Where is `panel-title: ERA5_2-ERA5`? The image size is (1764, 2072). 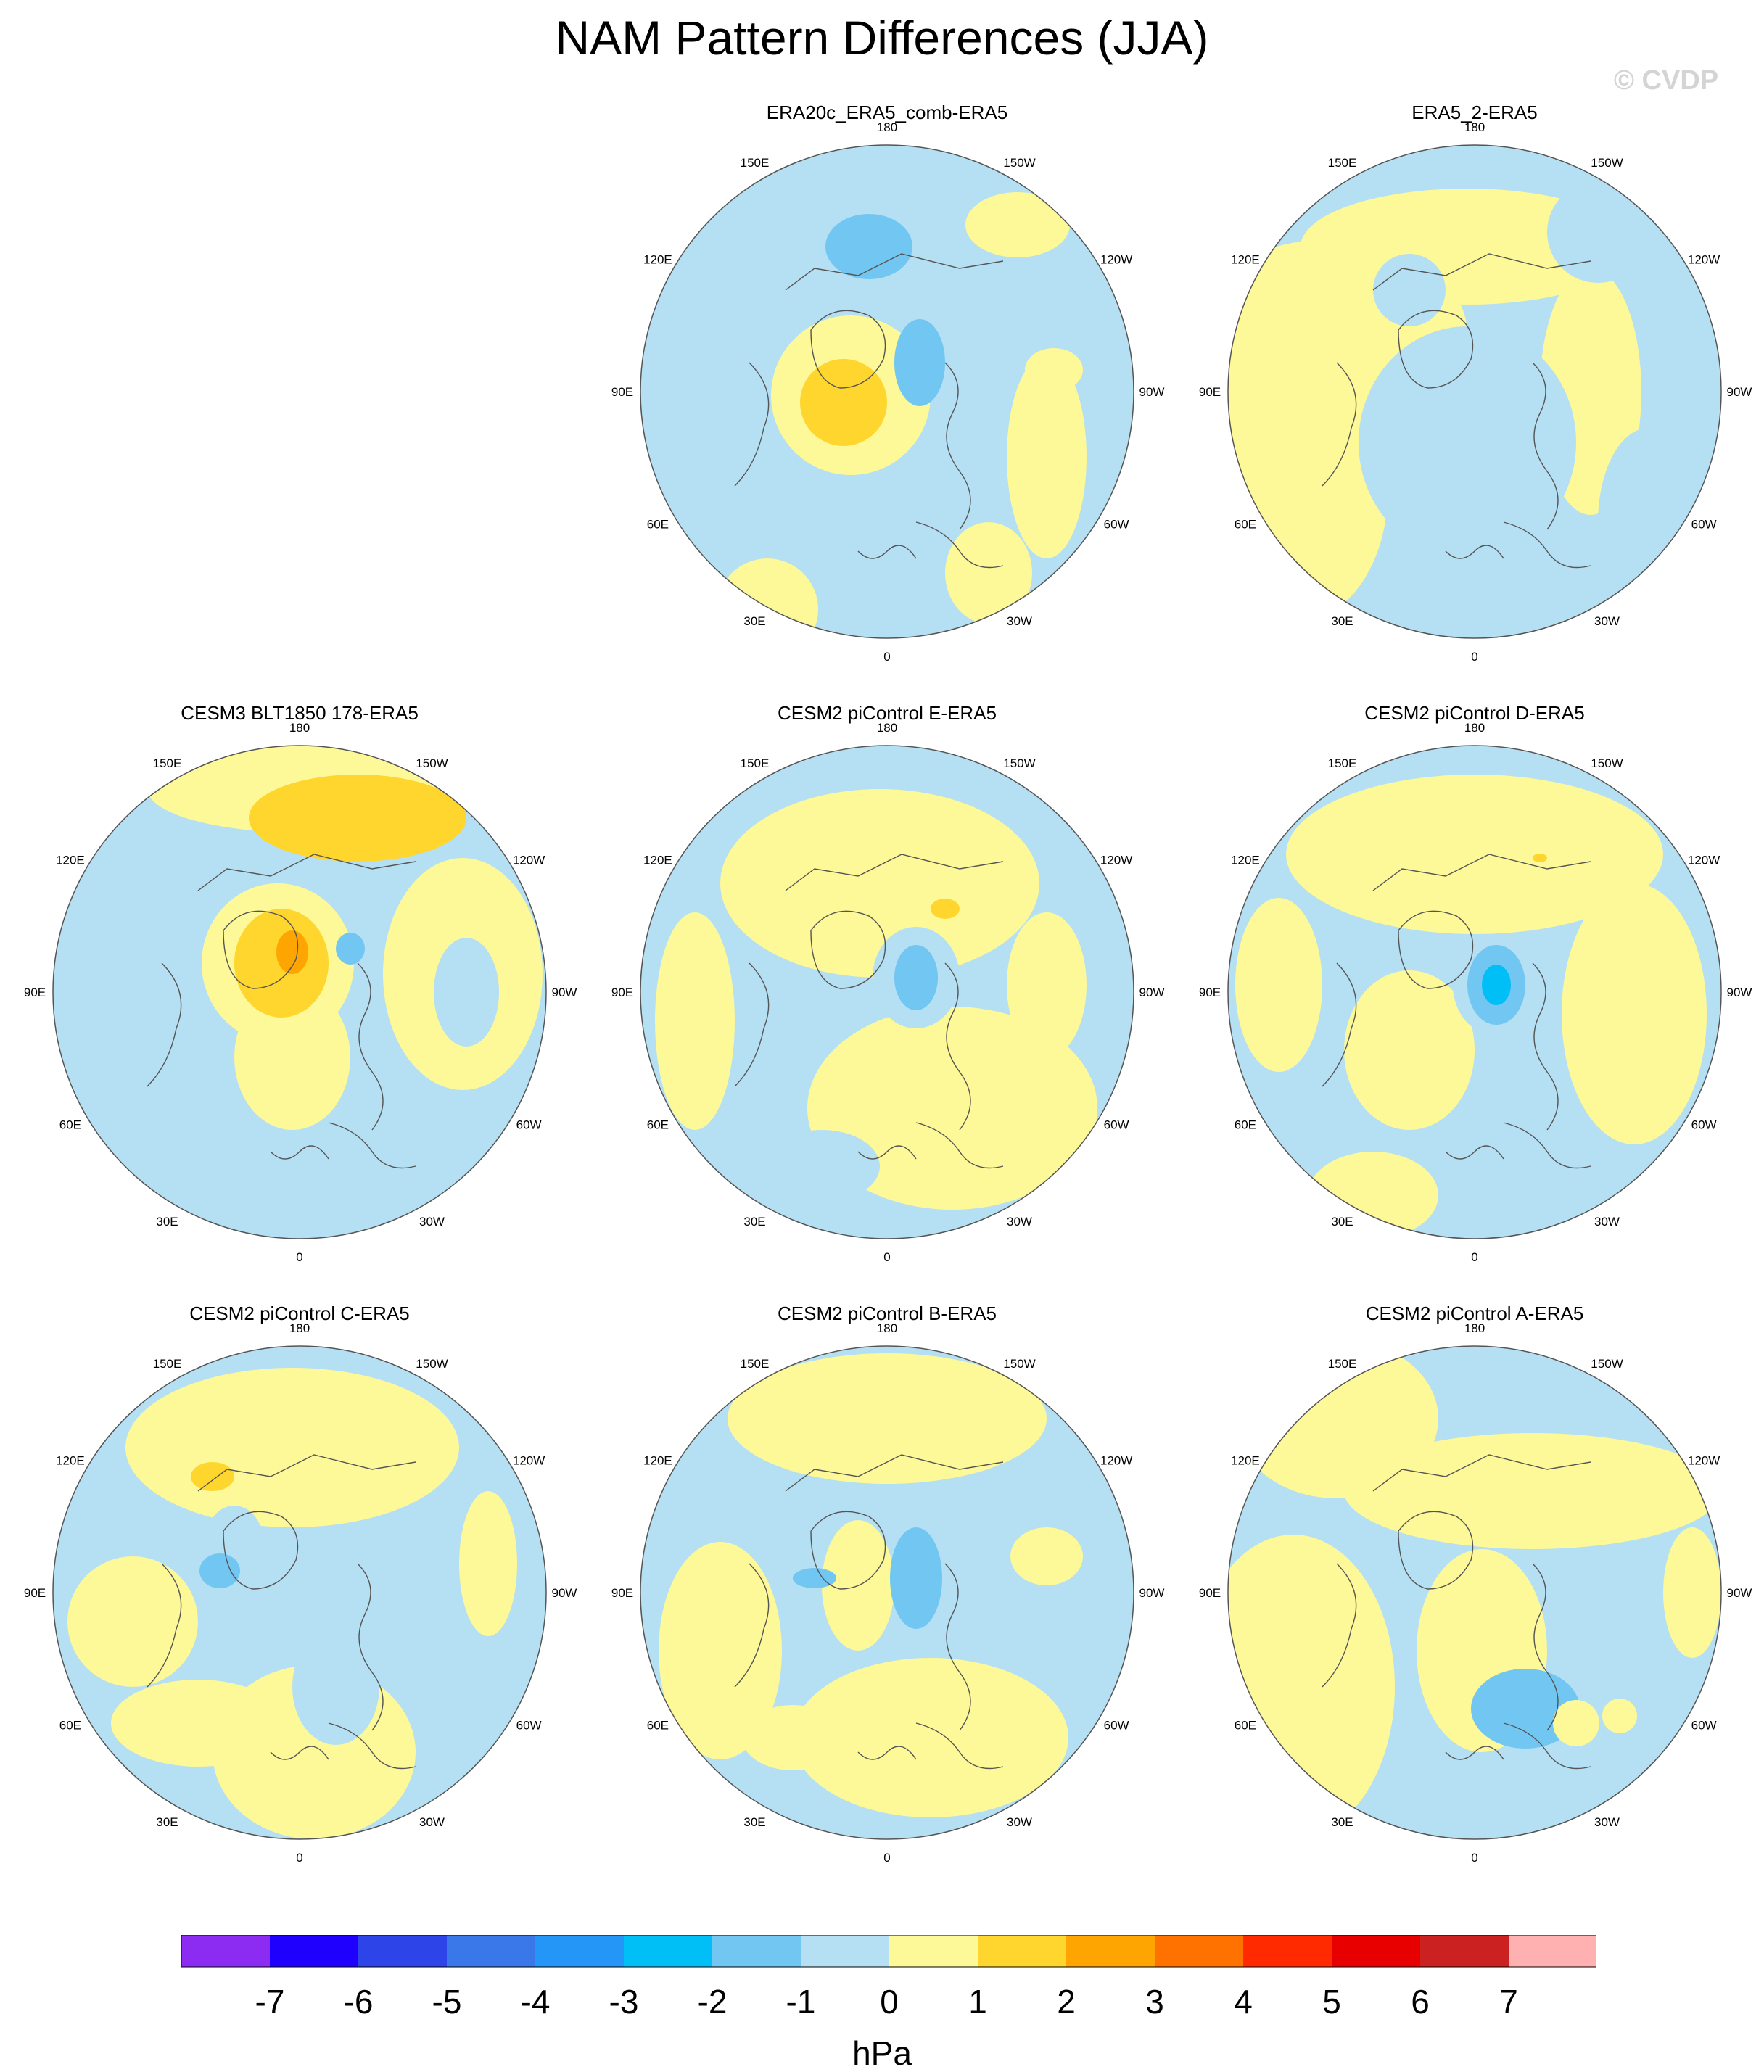
panel-title: ERA5_2-ERA5 is located at coordinates (1474, 112).